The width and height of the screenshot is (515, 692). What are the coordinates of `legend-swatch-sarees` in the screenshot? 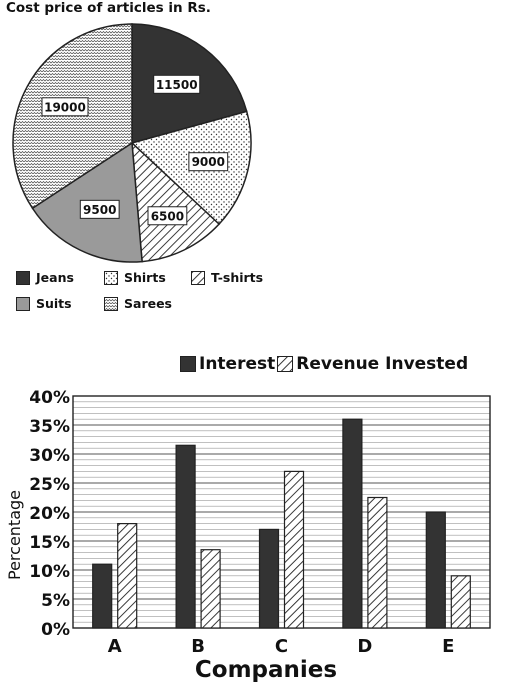 It's located at (111, 303).